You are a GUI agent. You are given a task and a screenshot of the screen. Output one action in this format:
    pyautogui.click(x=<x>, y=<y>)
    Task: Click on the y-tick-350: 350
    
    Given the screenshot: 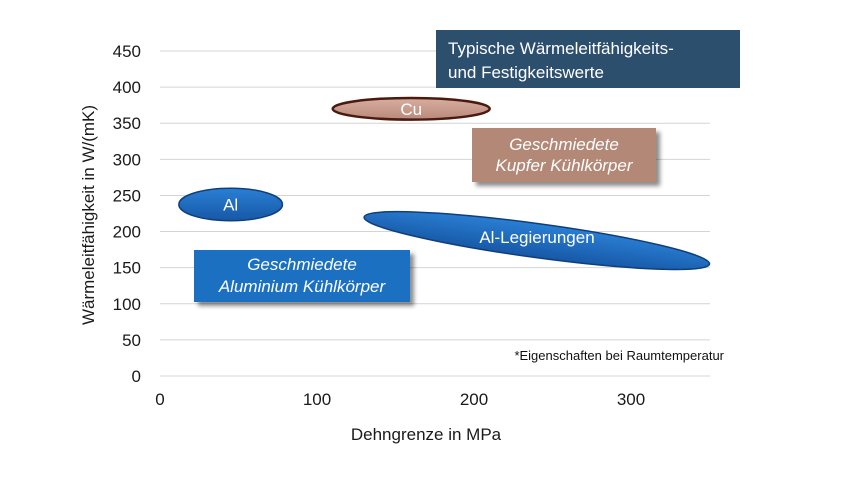 What is the action you would take?
    pyautogui.click(x=127, y=123)
    